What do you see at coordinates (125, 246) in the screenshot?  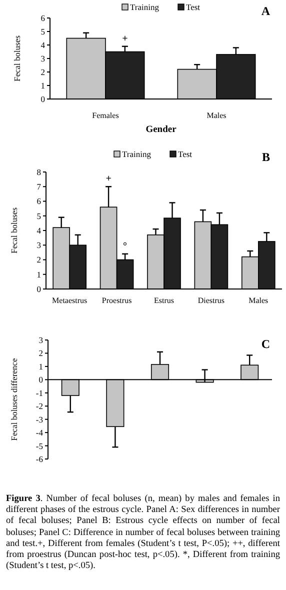 I see `annotation: °` at bounding box center [125, 246].